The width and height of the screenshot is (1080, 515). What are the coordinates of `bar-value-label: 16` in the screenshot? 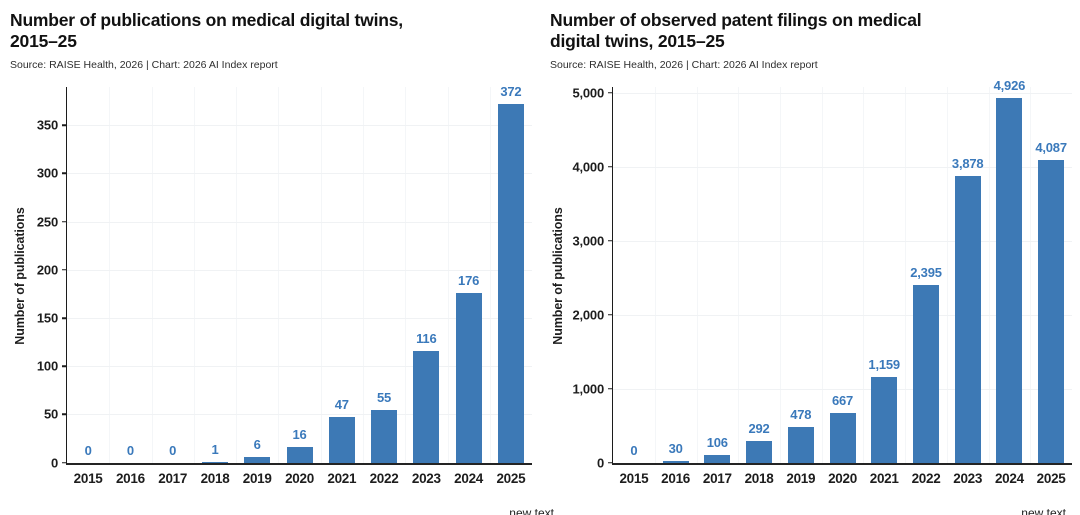 It's located at (299, 435).